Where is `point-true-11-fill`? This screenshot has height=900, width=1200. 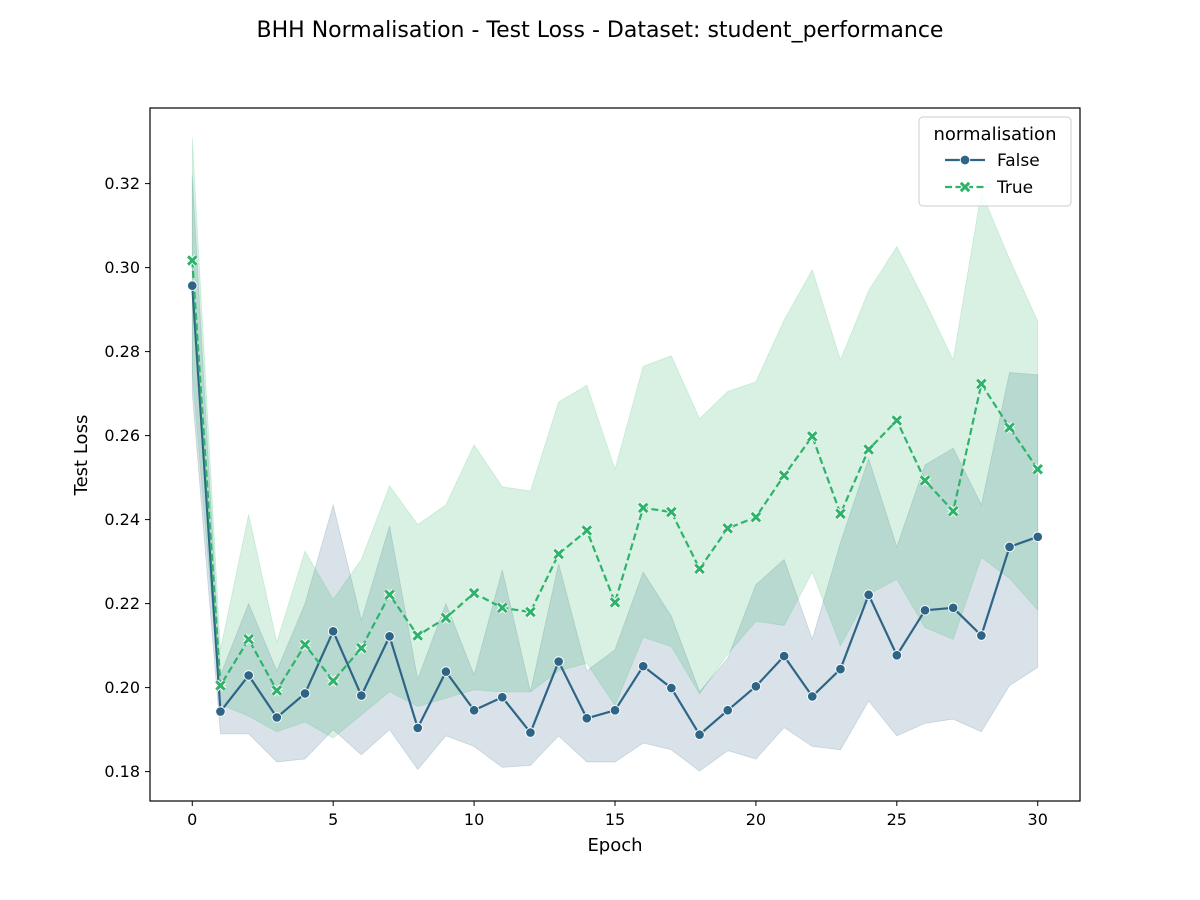
point-true-11-fill is located at coordinates (502, 608).